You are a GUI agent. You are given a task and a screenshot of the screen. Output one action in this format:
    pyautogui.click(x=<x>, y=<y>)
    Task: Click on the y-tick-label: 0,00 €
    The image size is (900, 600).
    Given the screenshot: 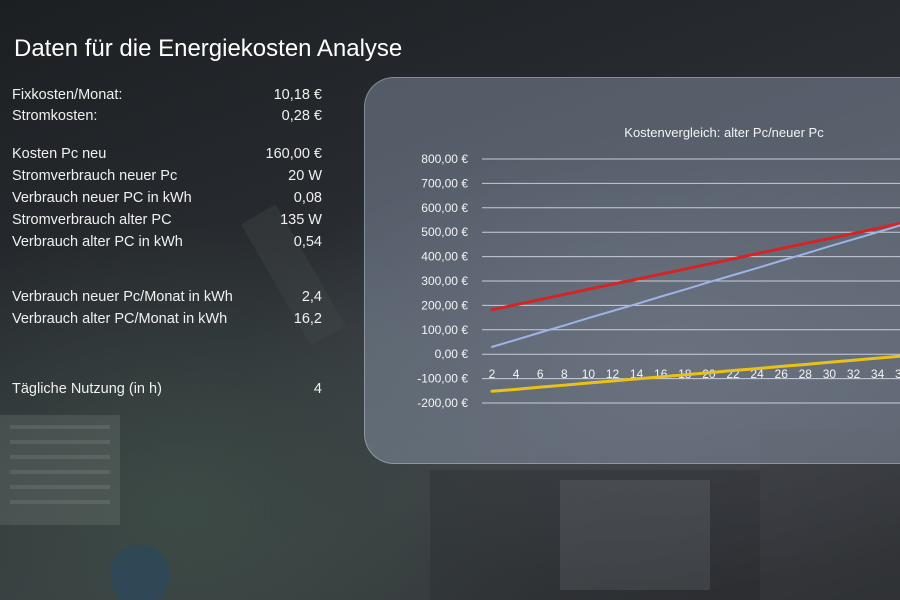 What is the action you would take?
    pyautogui.click(x=452, y=354)
    